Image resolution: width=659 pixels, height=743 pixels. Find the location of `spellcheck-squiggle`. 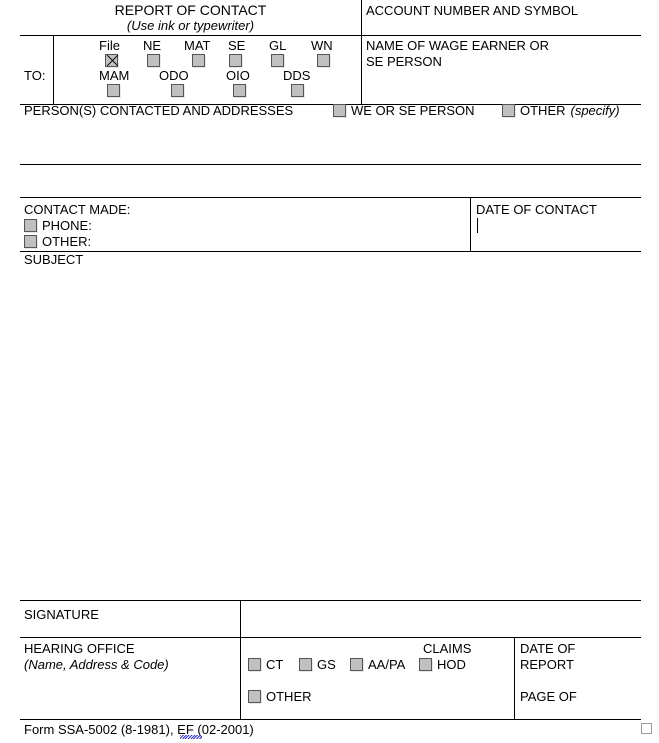

spellcheck-squiggle is located at coordinates (191, 737).